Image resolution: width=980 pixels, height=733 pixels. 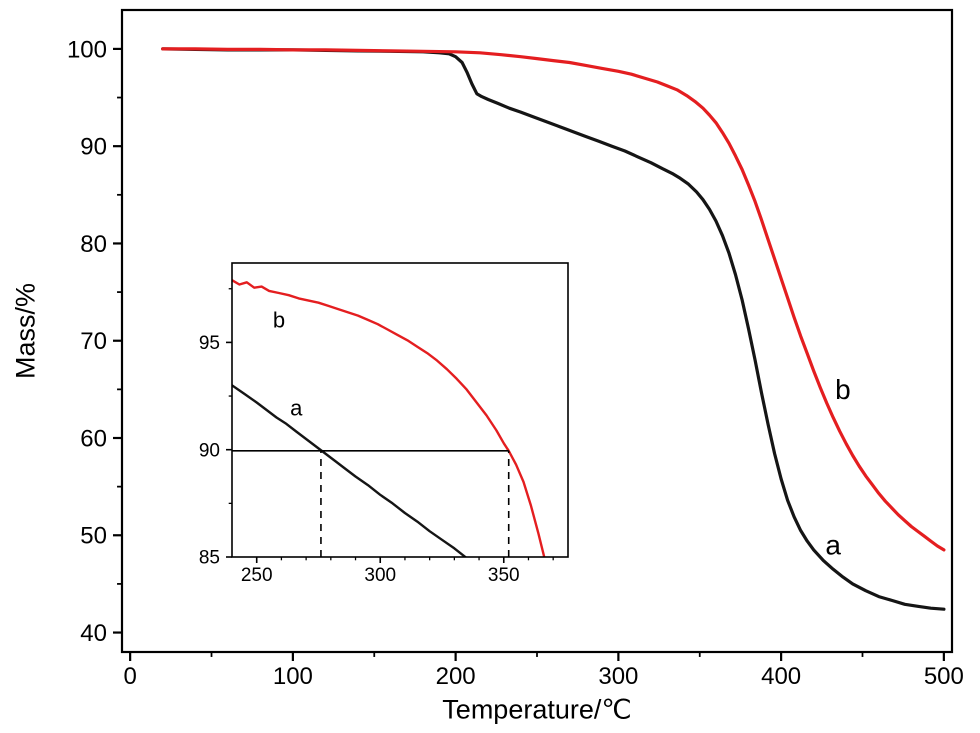 What do you see at coordinates (944, 676) in the screenshot?
I see `svg-text: 500` at bounding box center [944, 676].